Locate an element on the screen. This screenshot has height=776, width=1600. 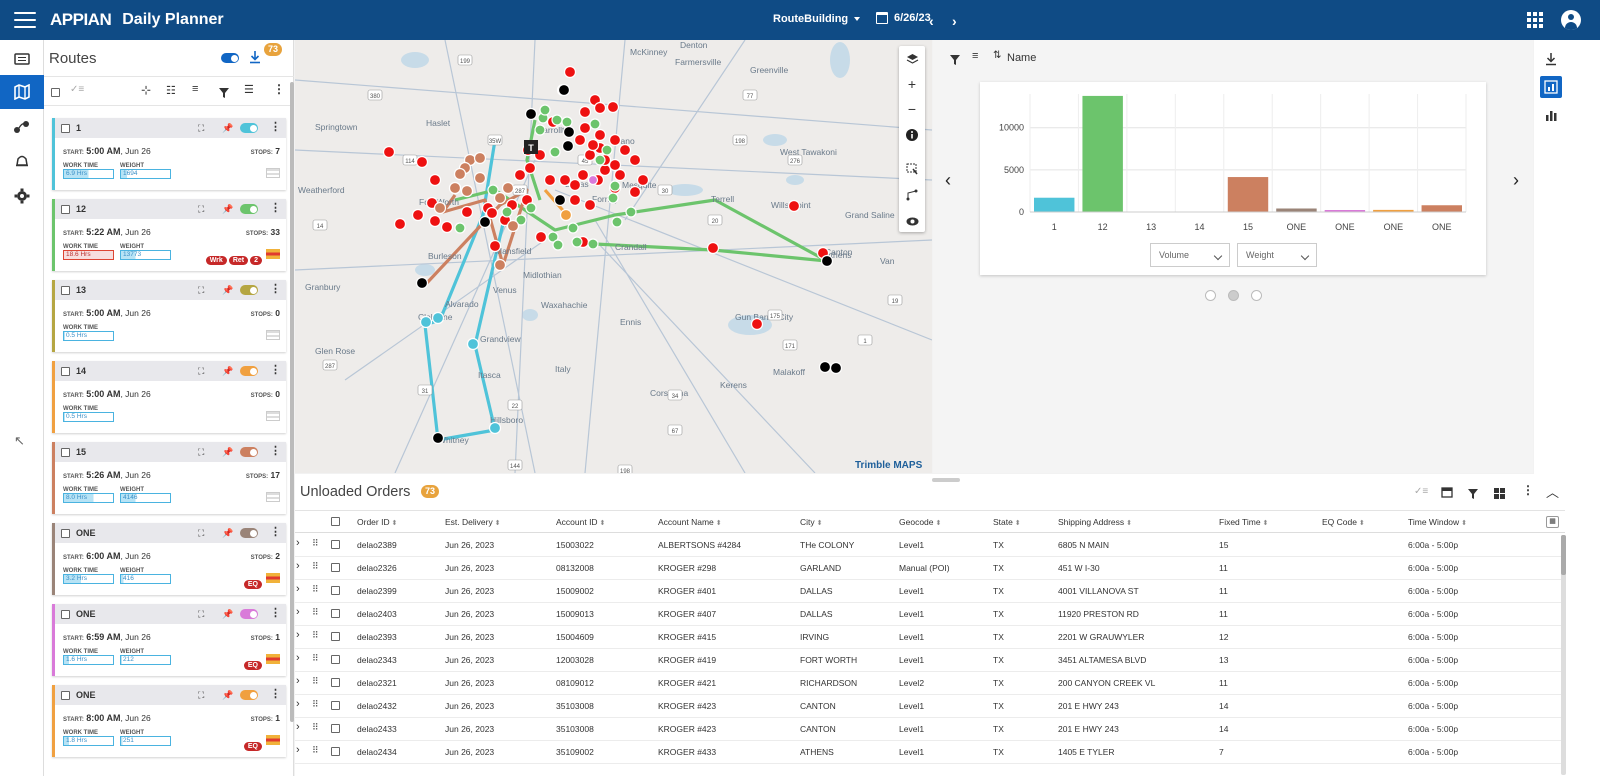
column-header-time-window: Time Window is located at coordinates (1437, 522).